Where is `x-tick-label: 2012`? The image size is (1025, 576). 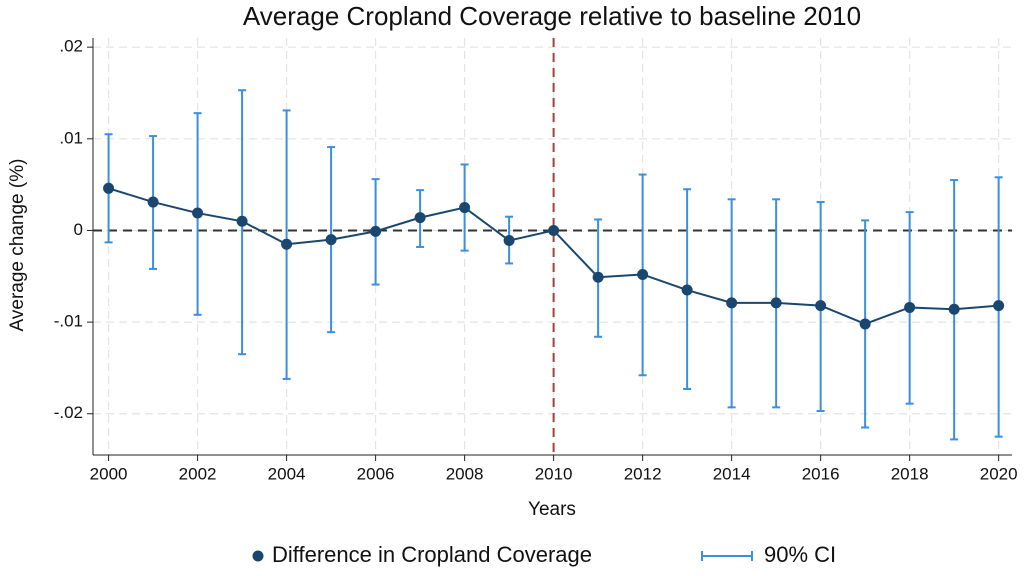
x-tick-label: 2012 is located at coordinates (643, 473).